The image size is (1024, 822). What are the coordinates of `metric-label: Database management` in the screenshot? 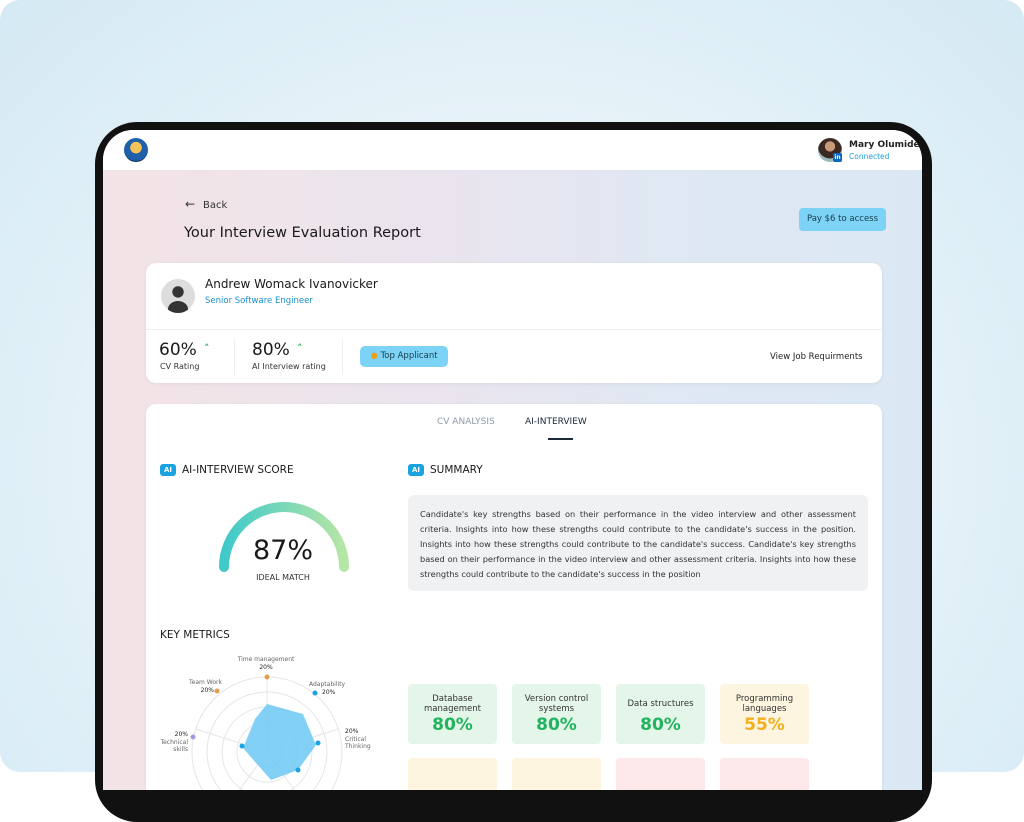 It's located at (452, 704).